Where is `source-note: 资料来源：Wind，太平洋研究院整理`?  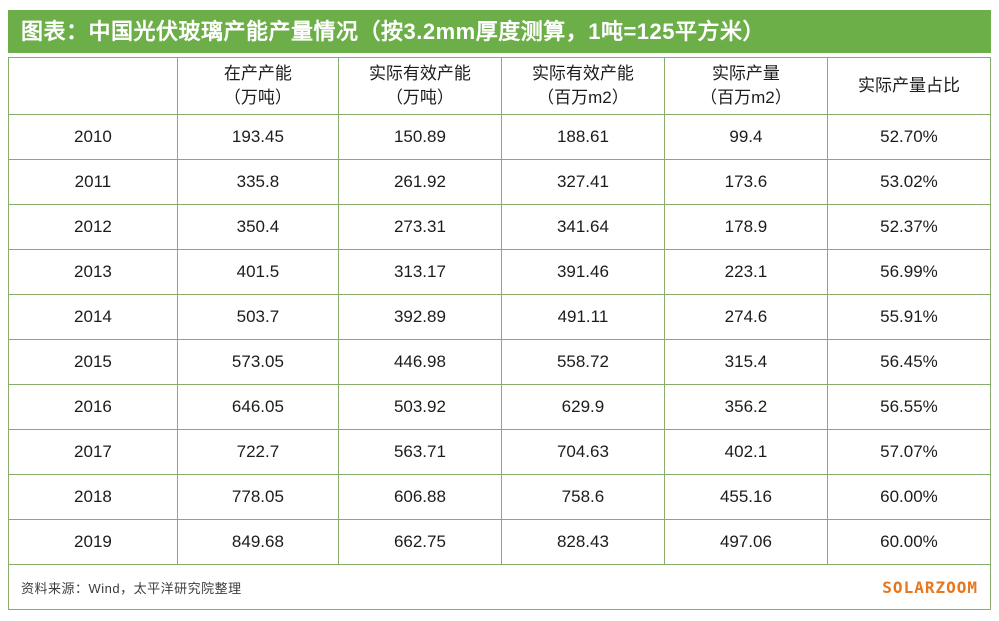 source-note: 资料来源：Wind，太平洋研究院整理 is located at coordinates (131, 588).